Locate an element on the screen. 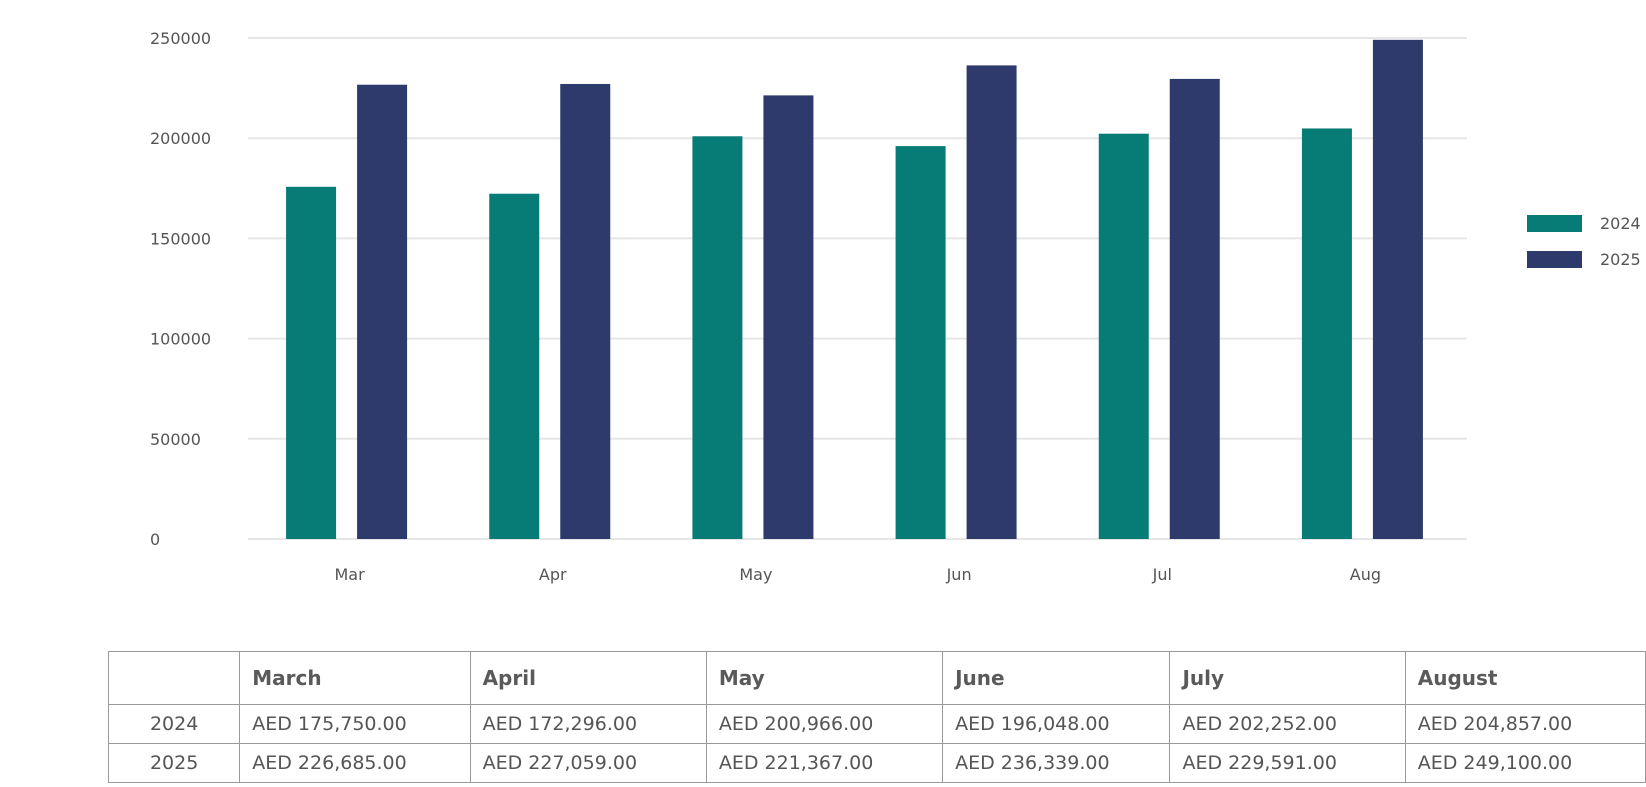 The image size is (1646, 787). bar-2025-jun is located at coordinates (991, 302).